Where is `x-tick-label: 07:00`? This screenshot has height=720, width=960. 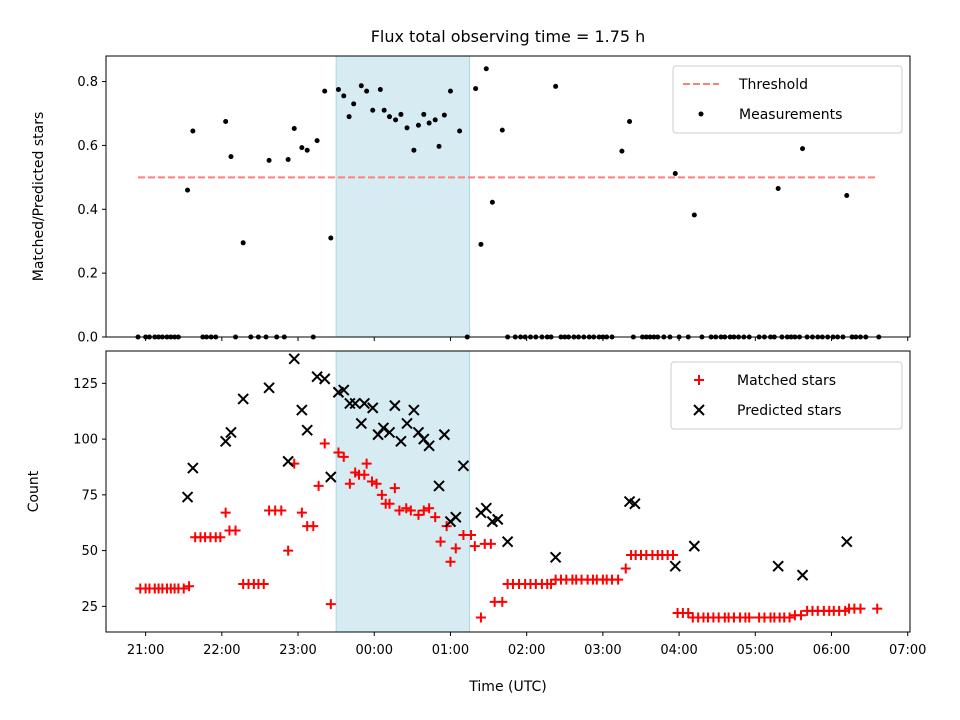 x-tick-label: 07:00 is located at coordinates (907, 650).